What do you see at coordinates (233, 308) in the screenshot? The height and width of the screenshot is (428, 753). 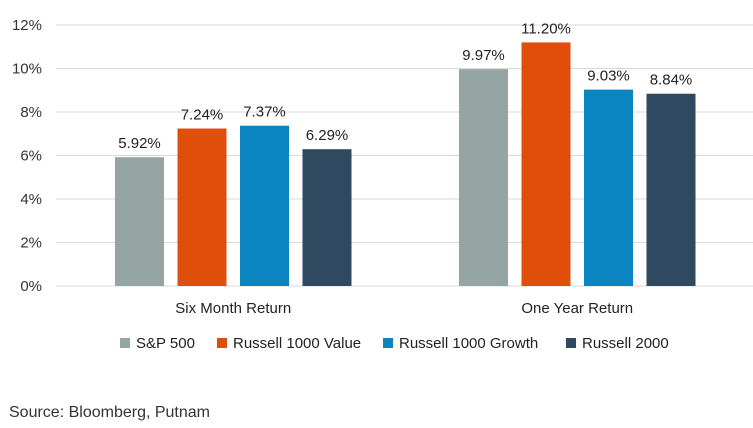 I see `x-category-label: Six Month Return` at bounding box center [233, 308].